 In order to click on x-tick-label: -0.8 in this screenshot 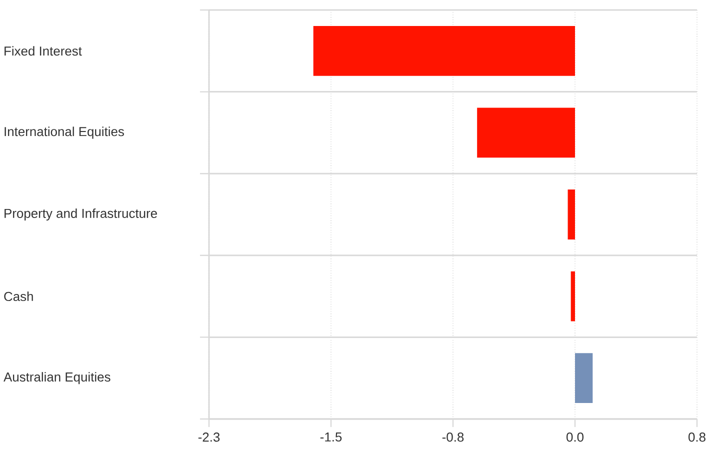, I will do `click(453, 437)`.